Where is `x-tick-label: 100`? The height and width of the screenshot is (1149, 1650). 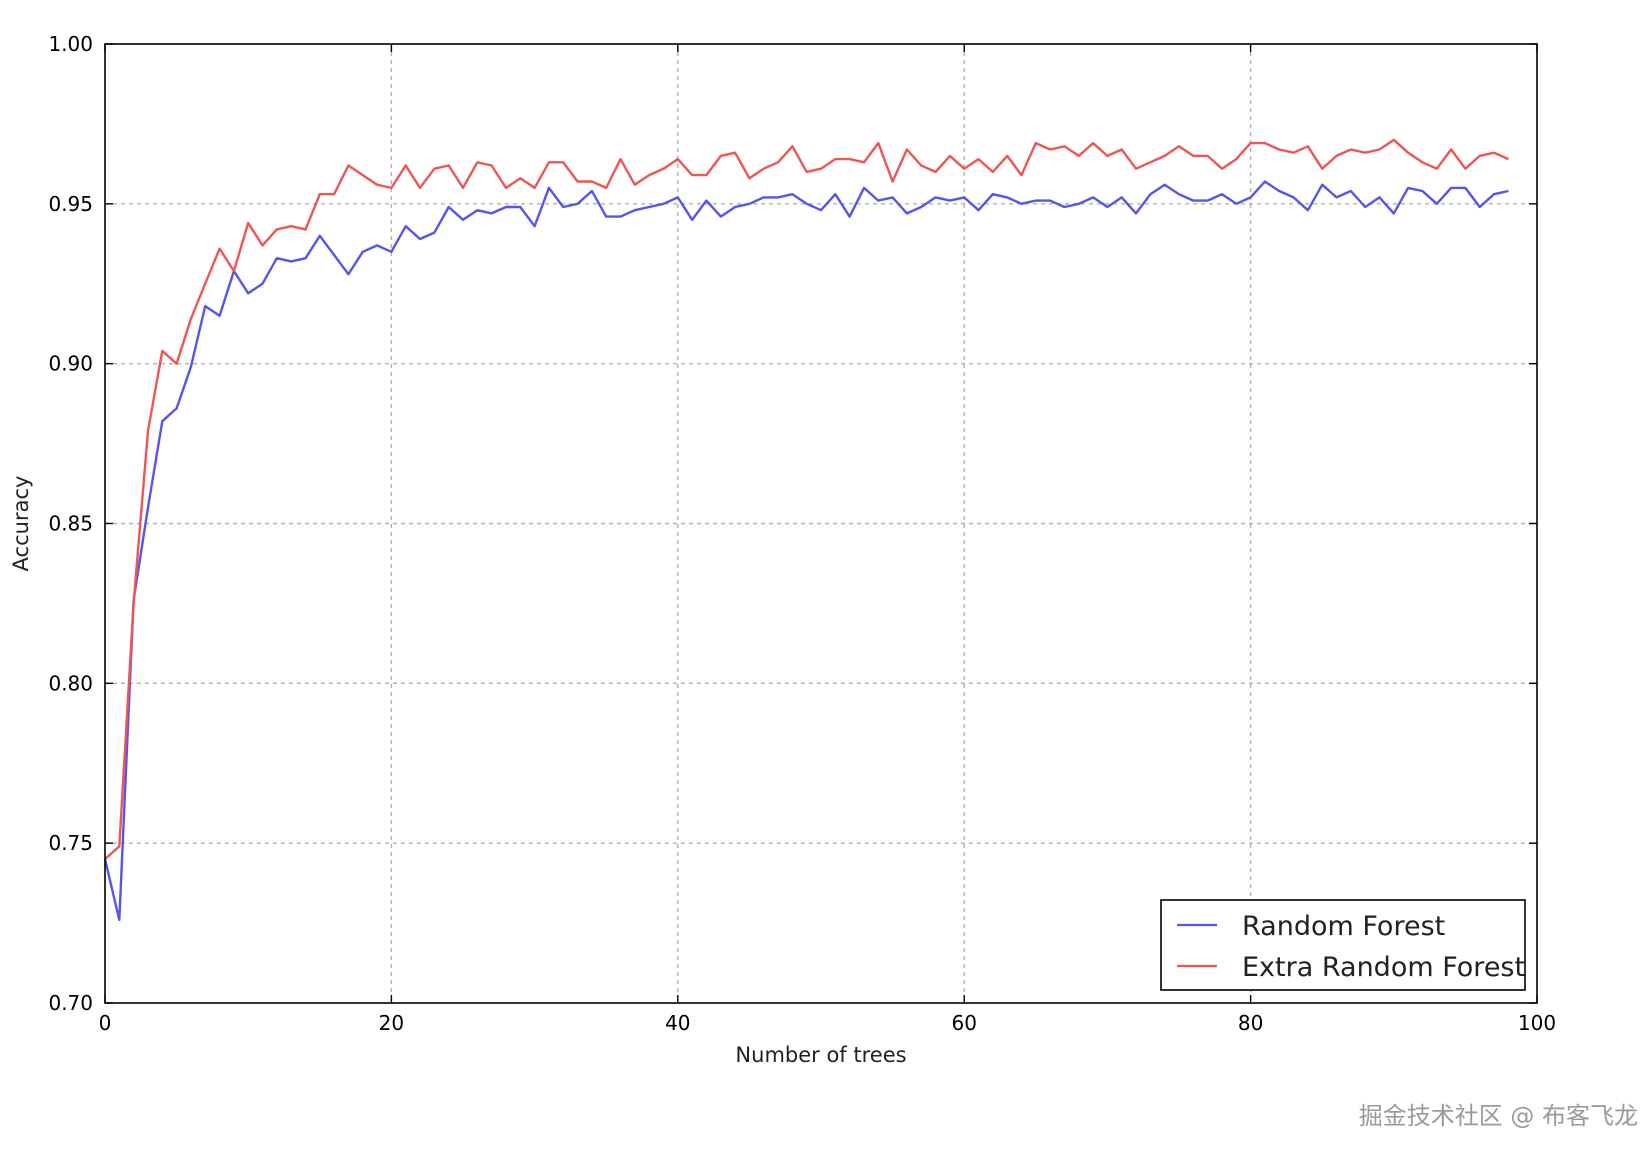
x-tick-label: 100 is located at coordinates (1537, 1023).